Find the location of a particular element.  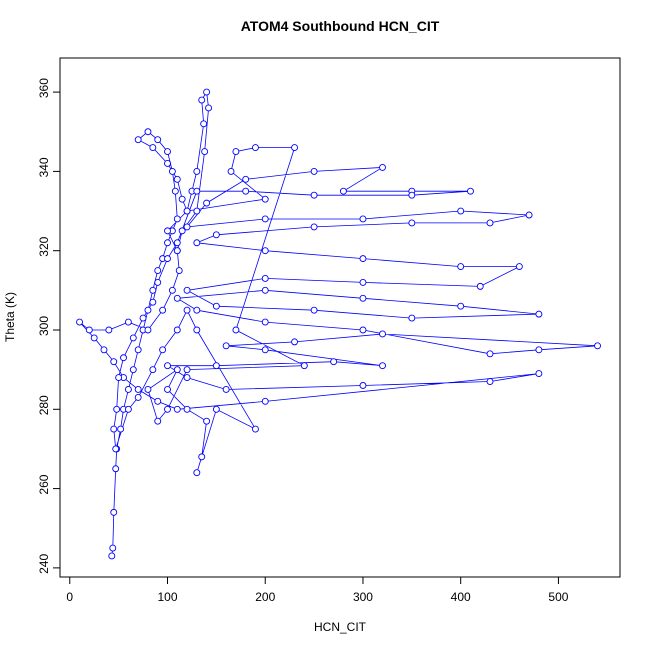

y-tick-label: 280 is located at coordinates (44, 405).